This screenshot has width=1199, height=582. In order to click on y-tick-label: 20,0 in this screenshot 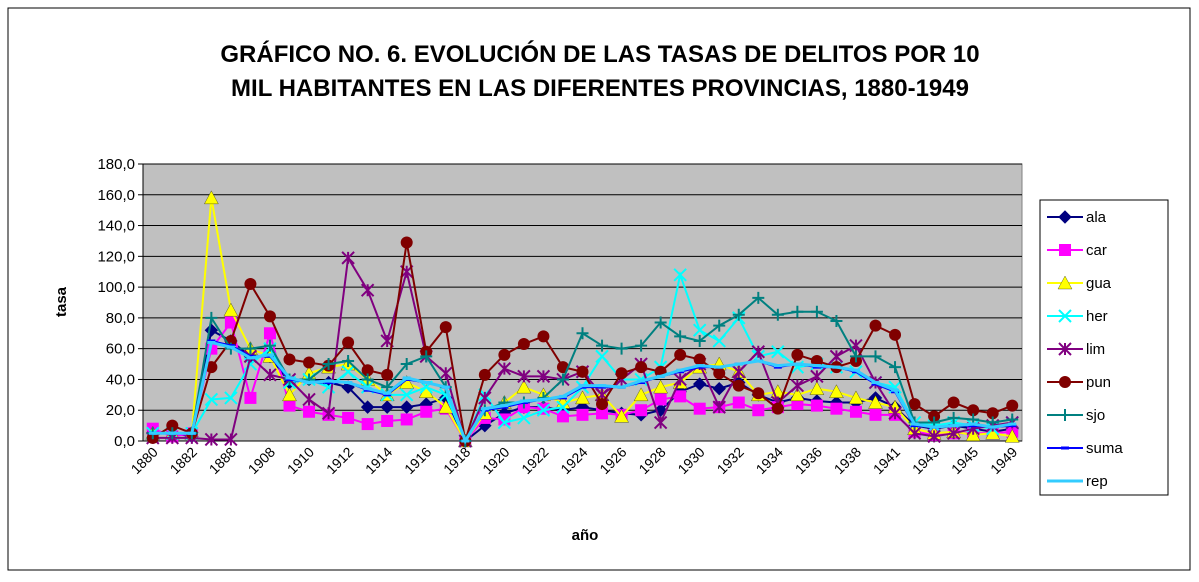, I will do `click(120, 410)`.